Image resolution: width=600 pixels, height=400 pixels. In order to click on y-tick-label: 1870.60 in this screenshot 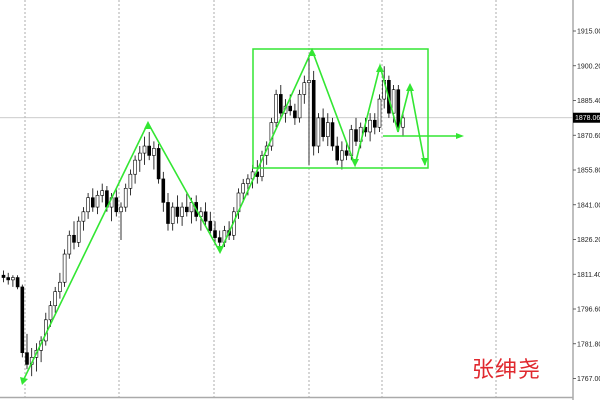, I will do `click(588, 136)`.